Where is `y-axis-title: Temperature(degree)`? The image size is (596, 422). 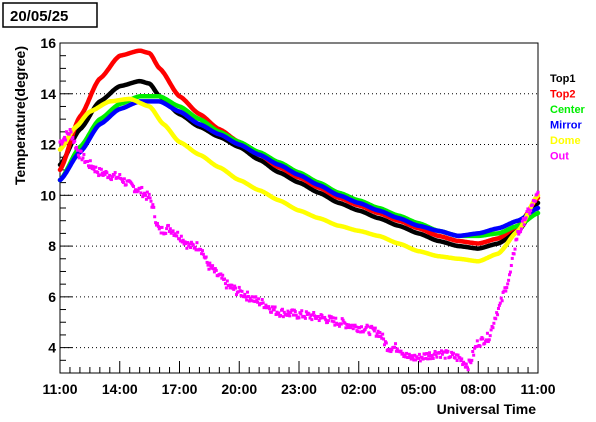
y-axis-title: Temperature(degree) is located at coordinates (20, 115).